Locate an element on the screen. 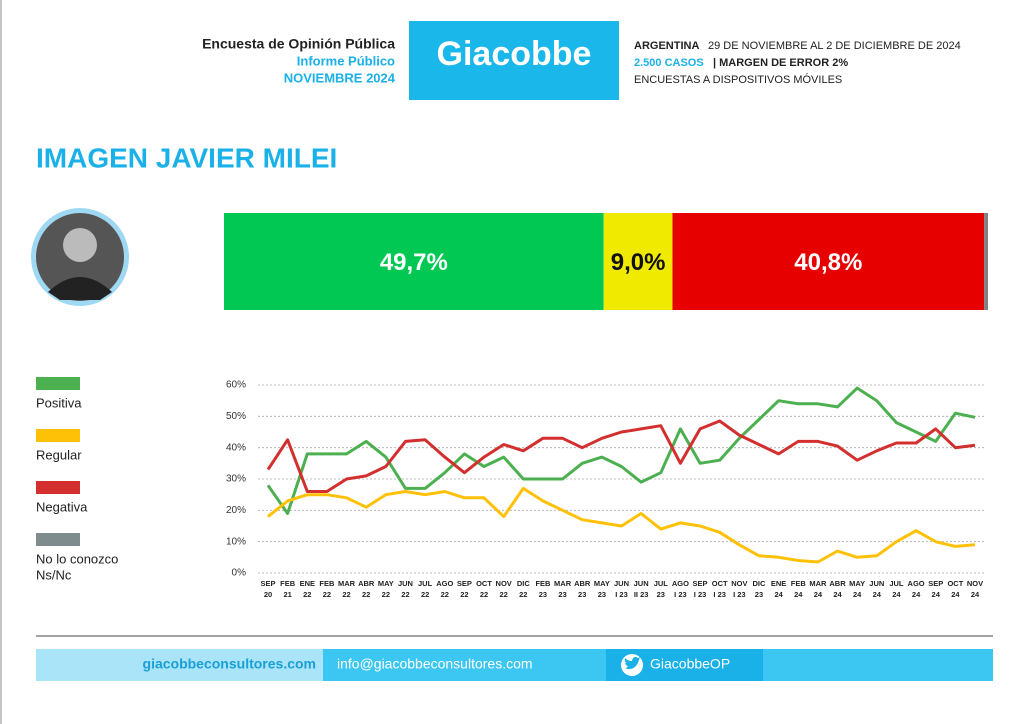 The width and height of the screenshot is (1024, 724). y-tick-label: 50% is located at coordinates (236, 416).